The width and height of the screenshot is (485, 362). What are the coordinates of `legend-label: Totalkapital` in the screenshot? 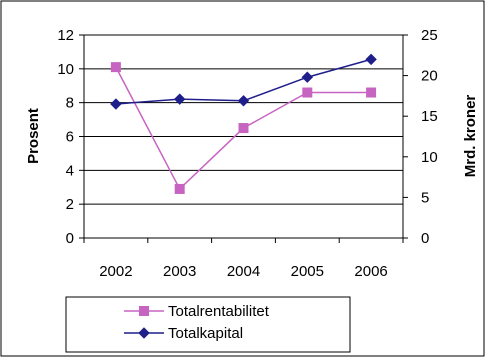 It's located at (205, 333).